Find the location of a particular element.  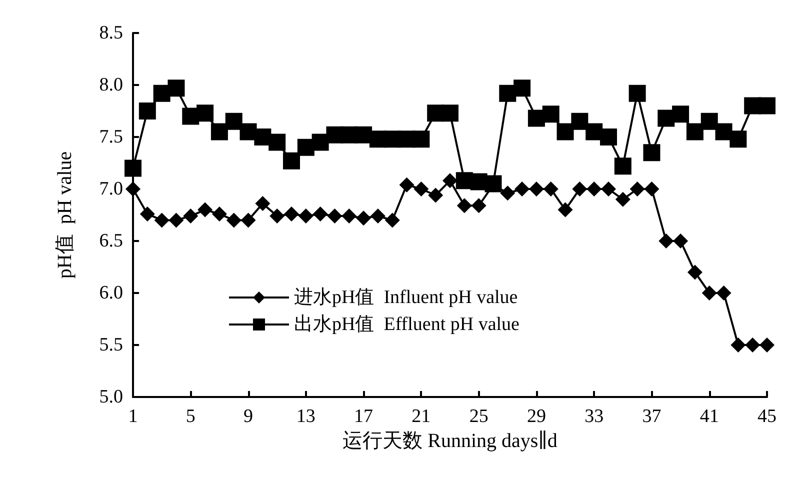

y-tick-label: 7.0 is located at coordinates (111, 189).